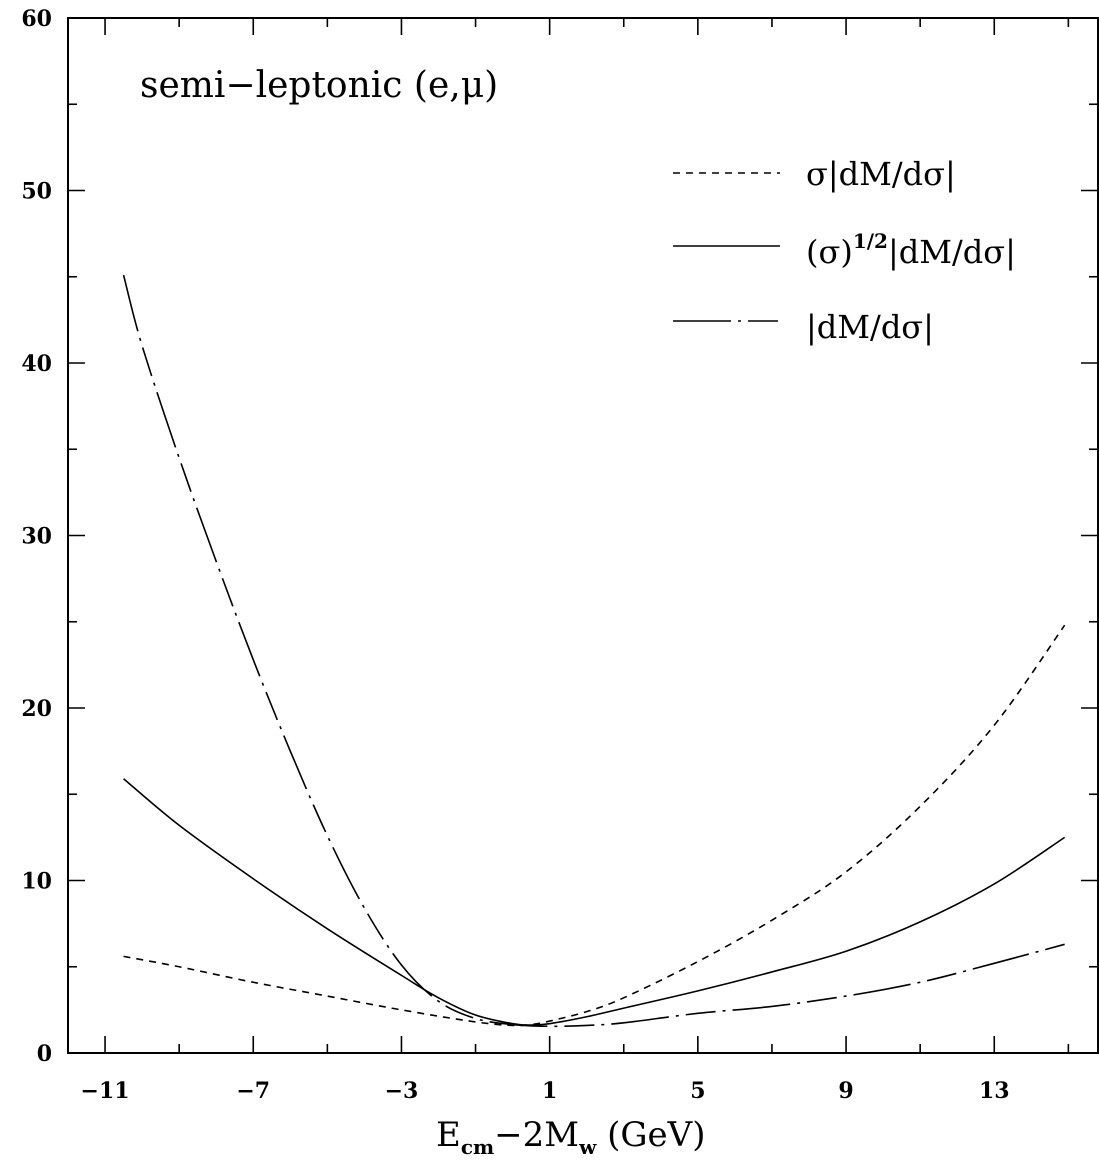 The height and width of the screenshot is (1162, 1099). I want to click on x-tick-label: 5, so click(697, 1091).